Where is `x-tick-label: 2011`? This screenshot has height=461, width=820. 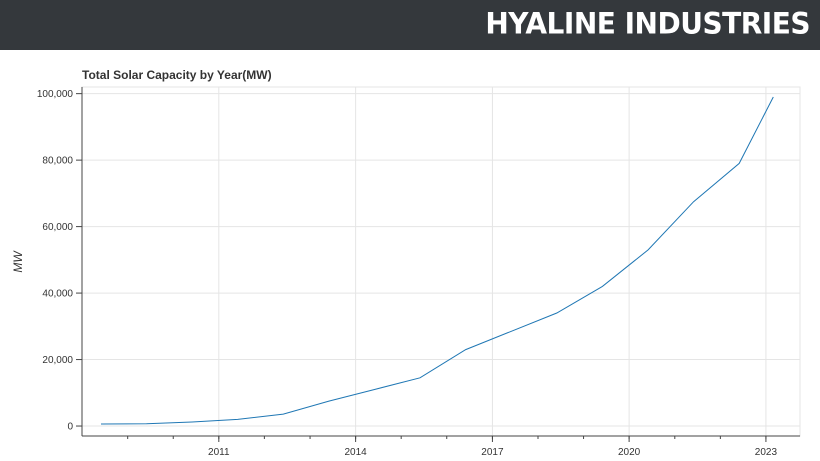
x-tick-label: 2011 is located at coordinates (219, 452).